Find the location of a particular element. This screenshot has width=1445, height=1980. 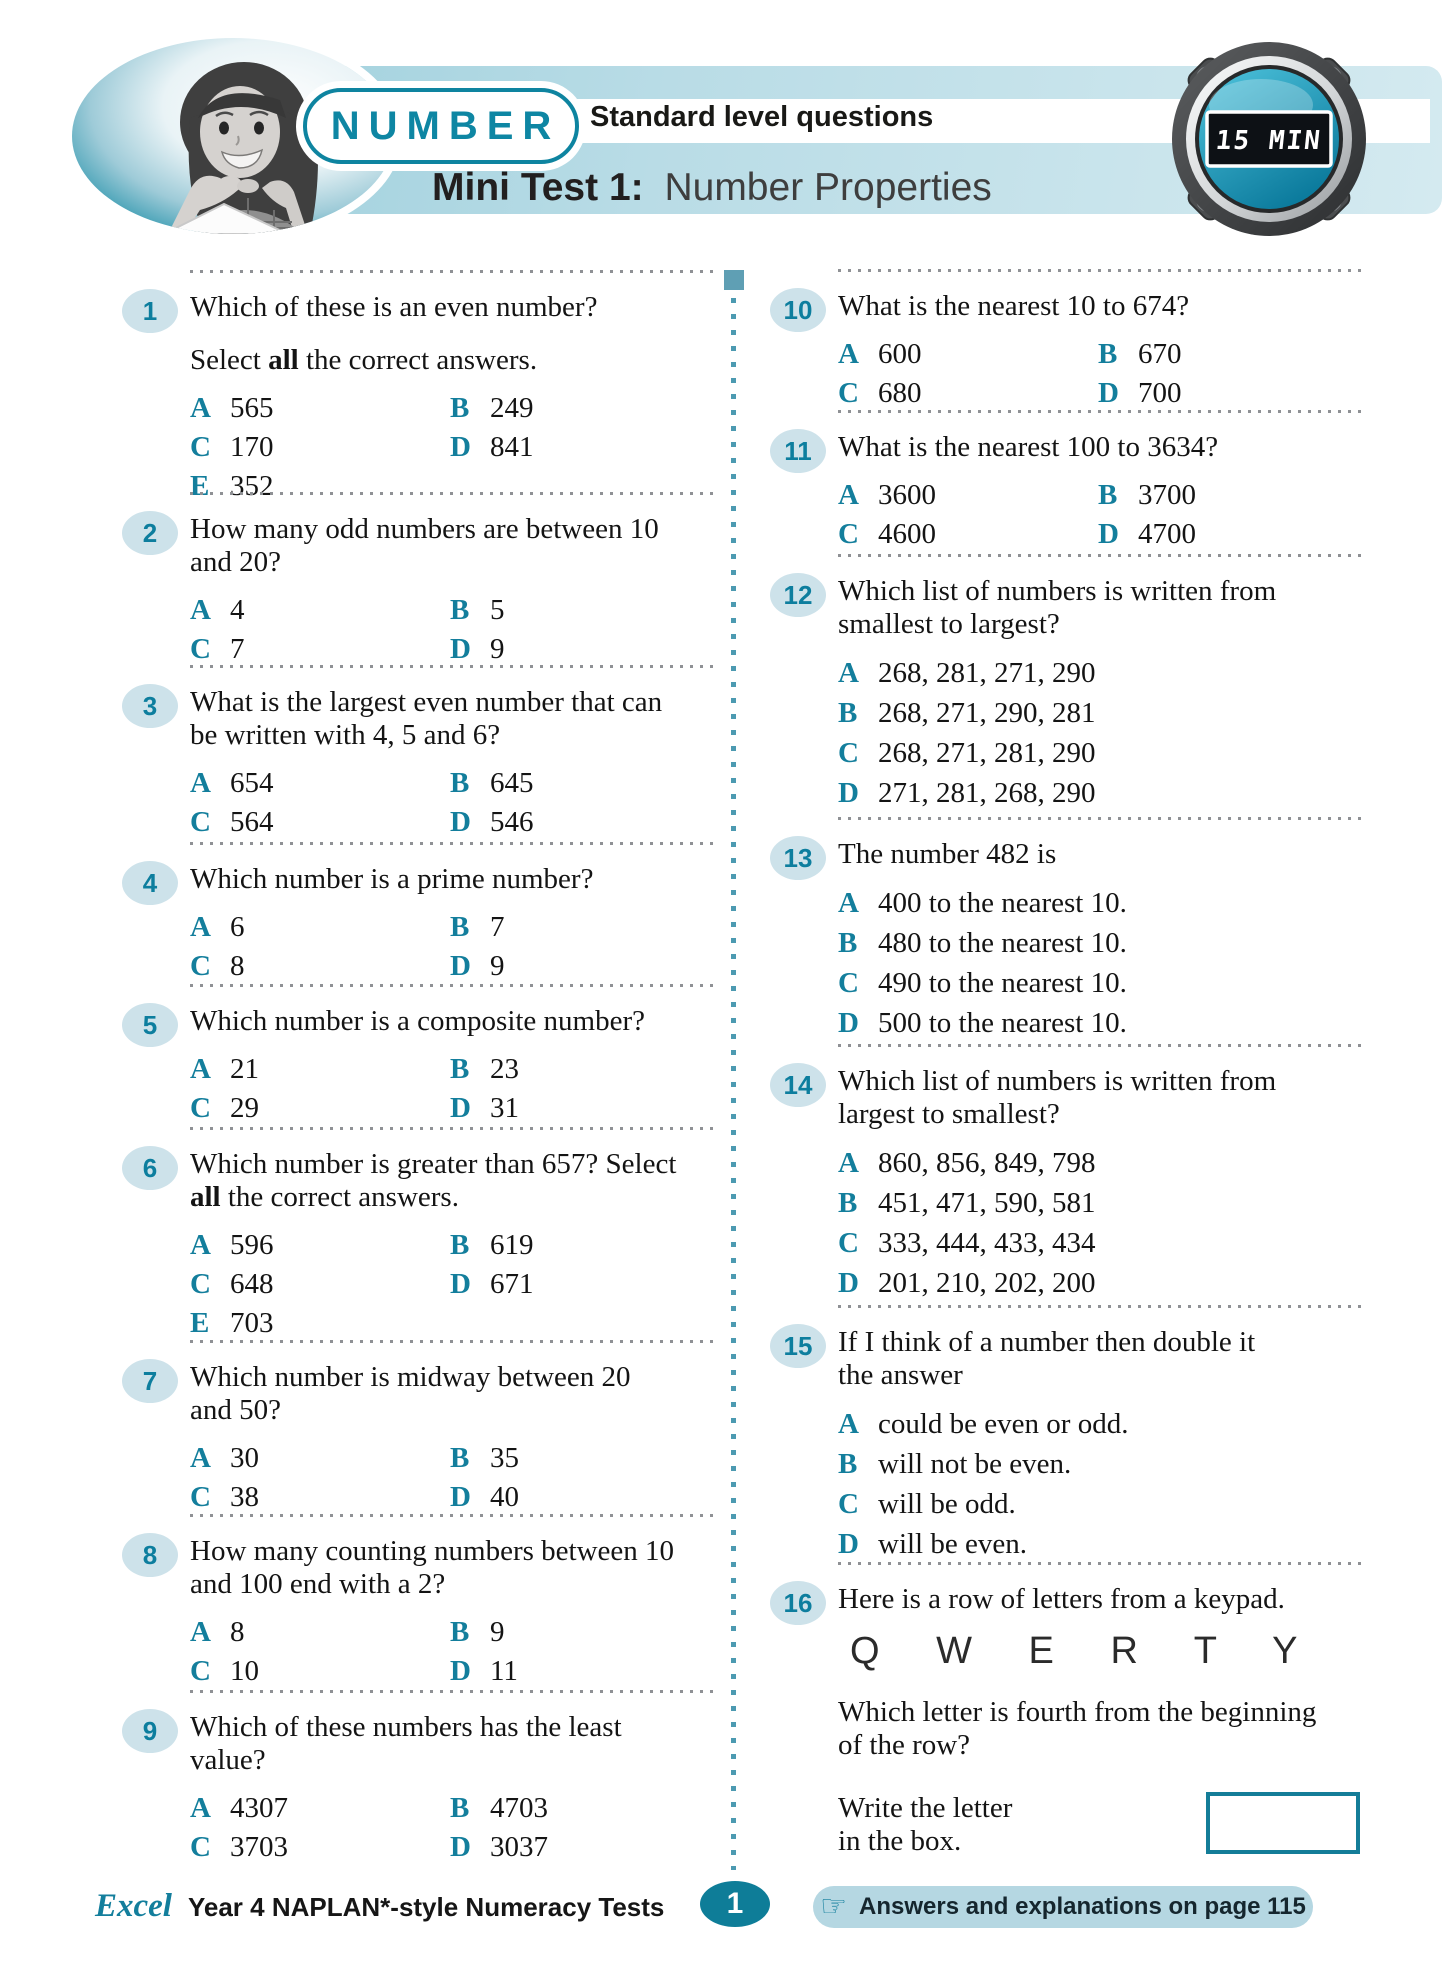

answer-option-7A: A 30 is located at coordinates (320, 1458).